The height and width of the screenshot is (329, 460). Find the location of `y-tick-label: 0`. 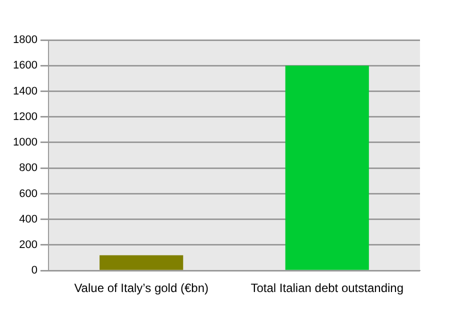

y-tick-label: 0 is located at coordinates (34, 270).